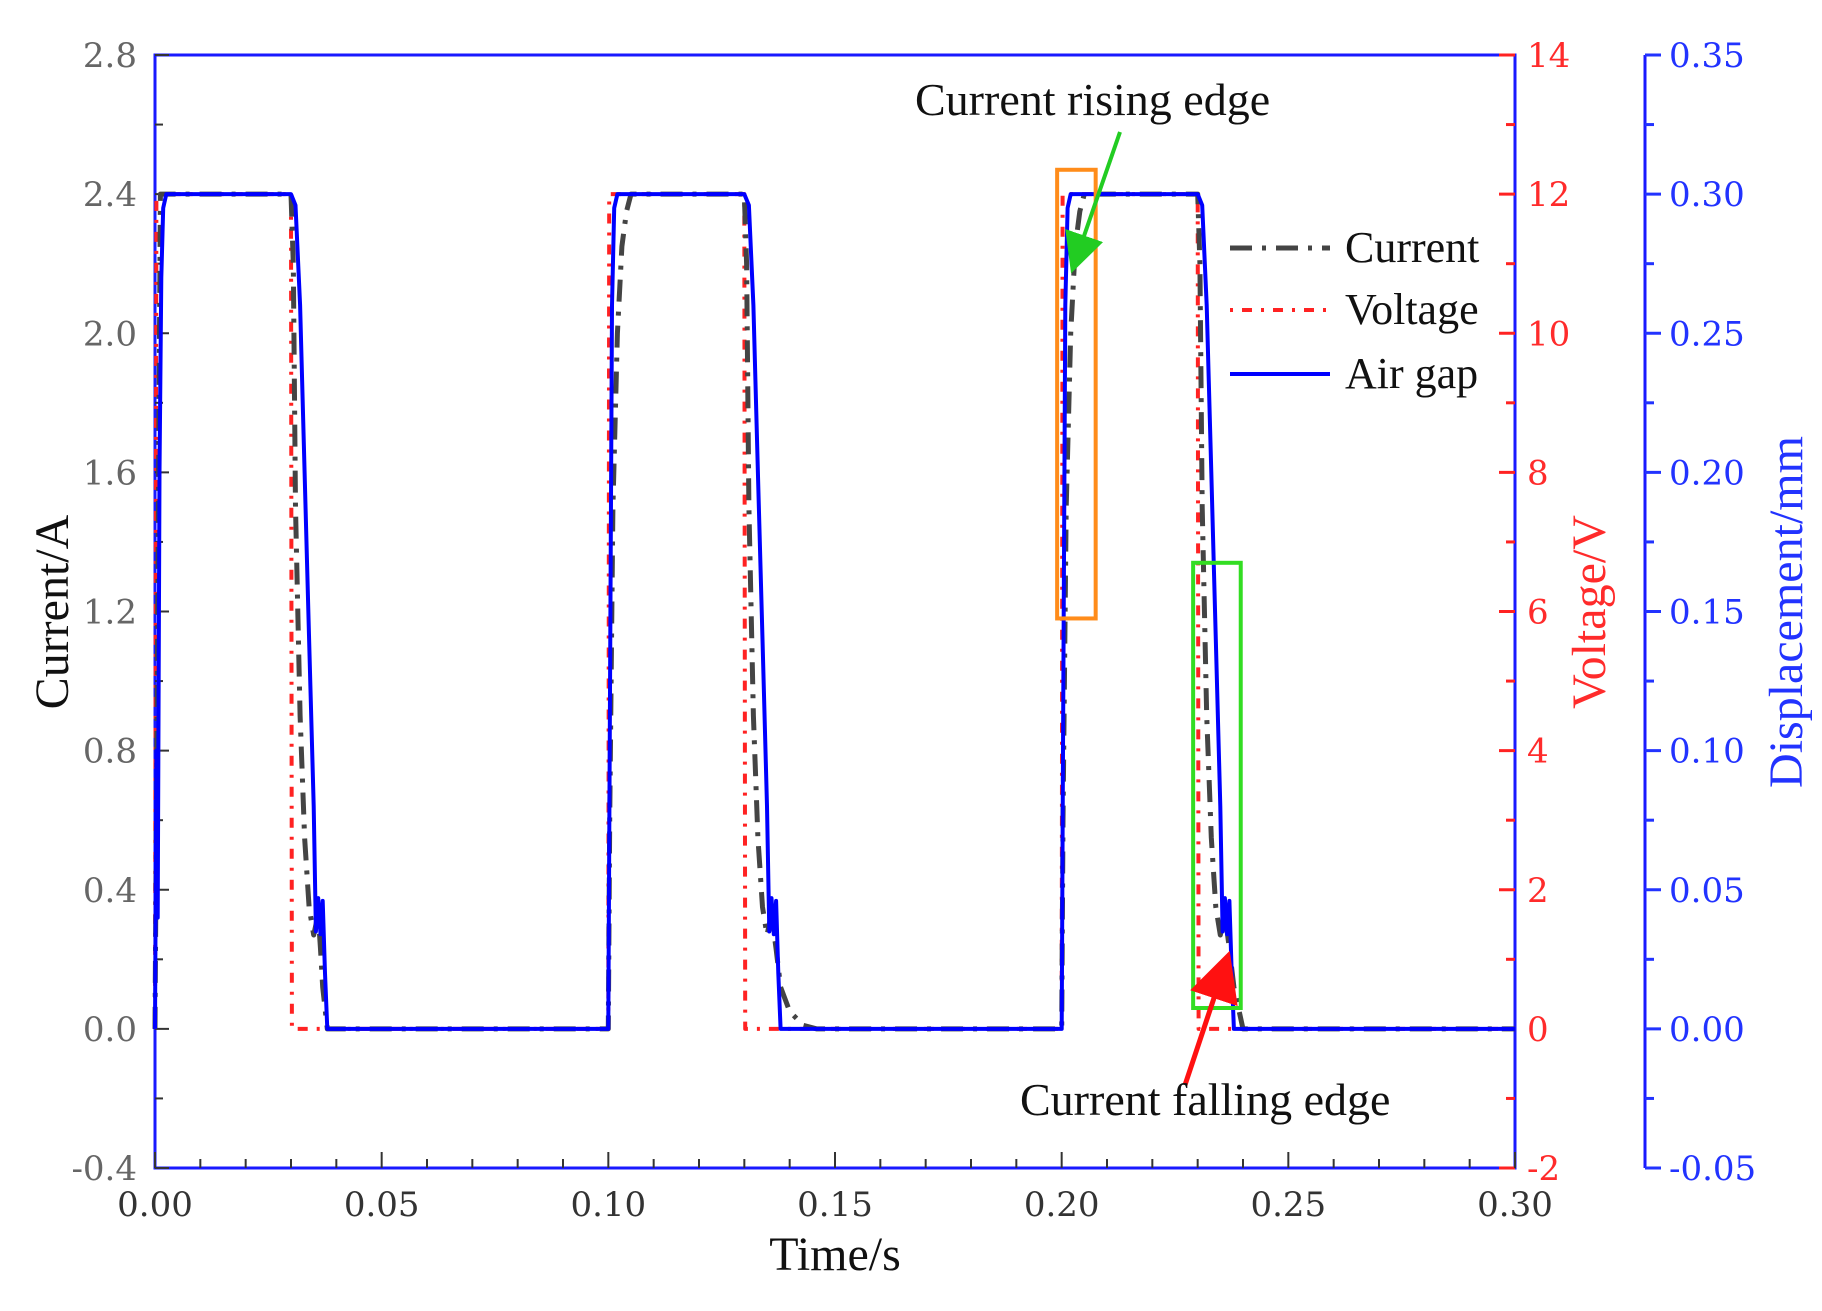 Image resolution: width=1822 pixels, height=1311 pixels. I want to click on x-tick-label: 0.20, so click(1062, 1205).